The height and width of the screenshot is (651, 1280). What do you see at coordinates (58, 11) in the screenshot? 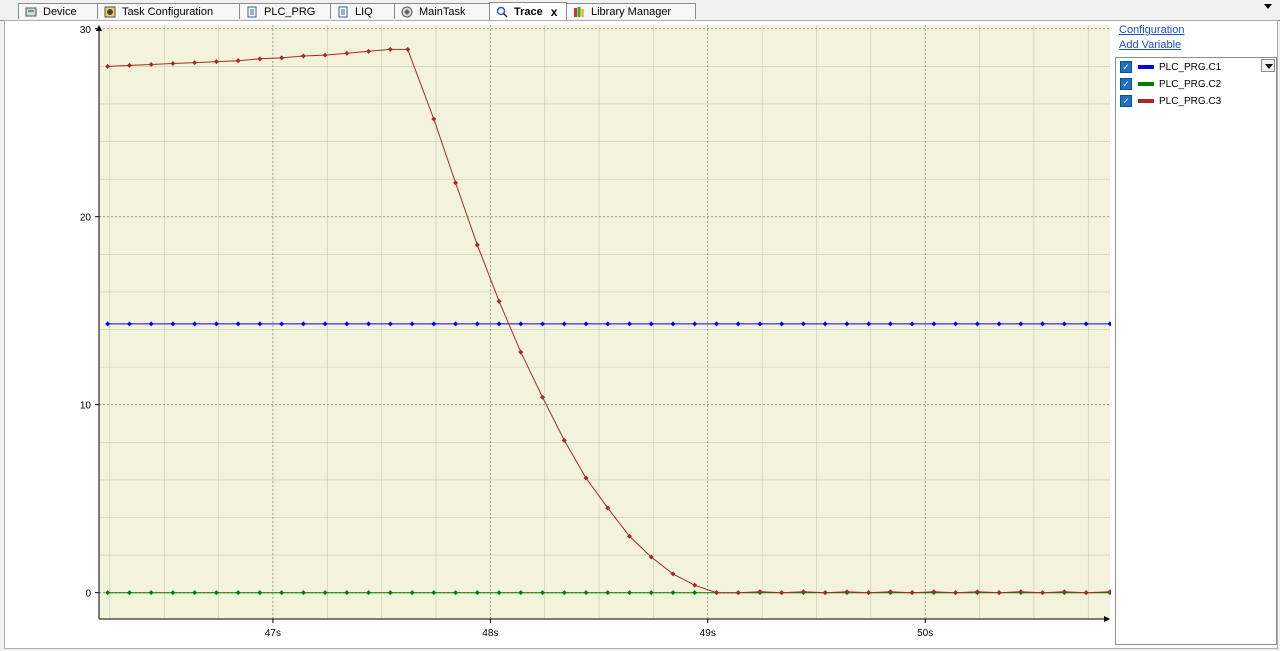
I see `tab-device: Device` at bounding box center [58, 11].